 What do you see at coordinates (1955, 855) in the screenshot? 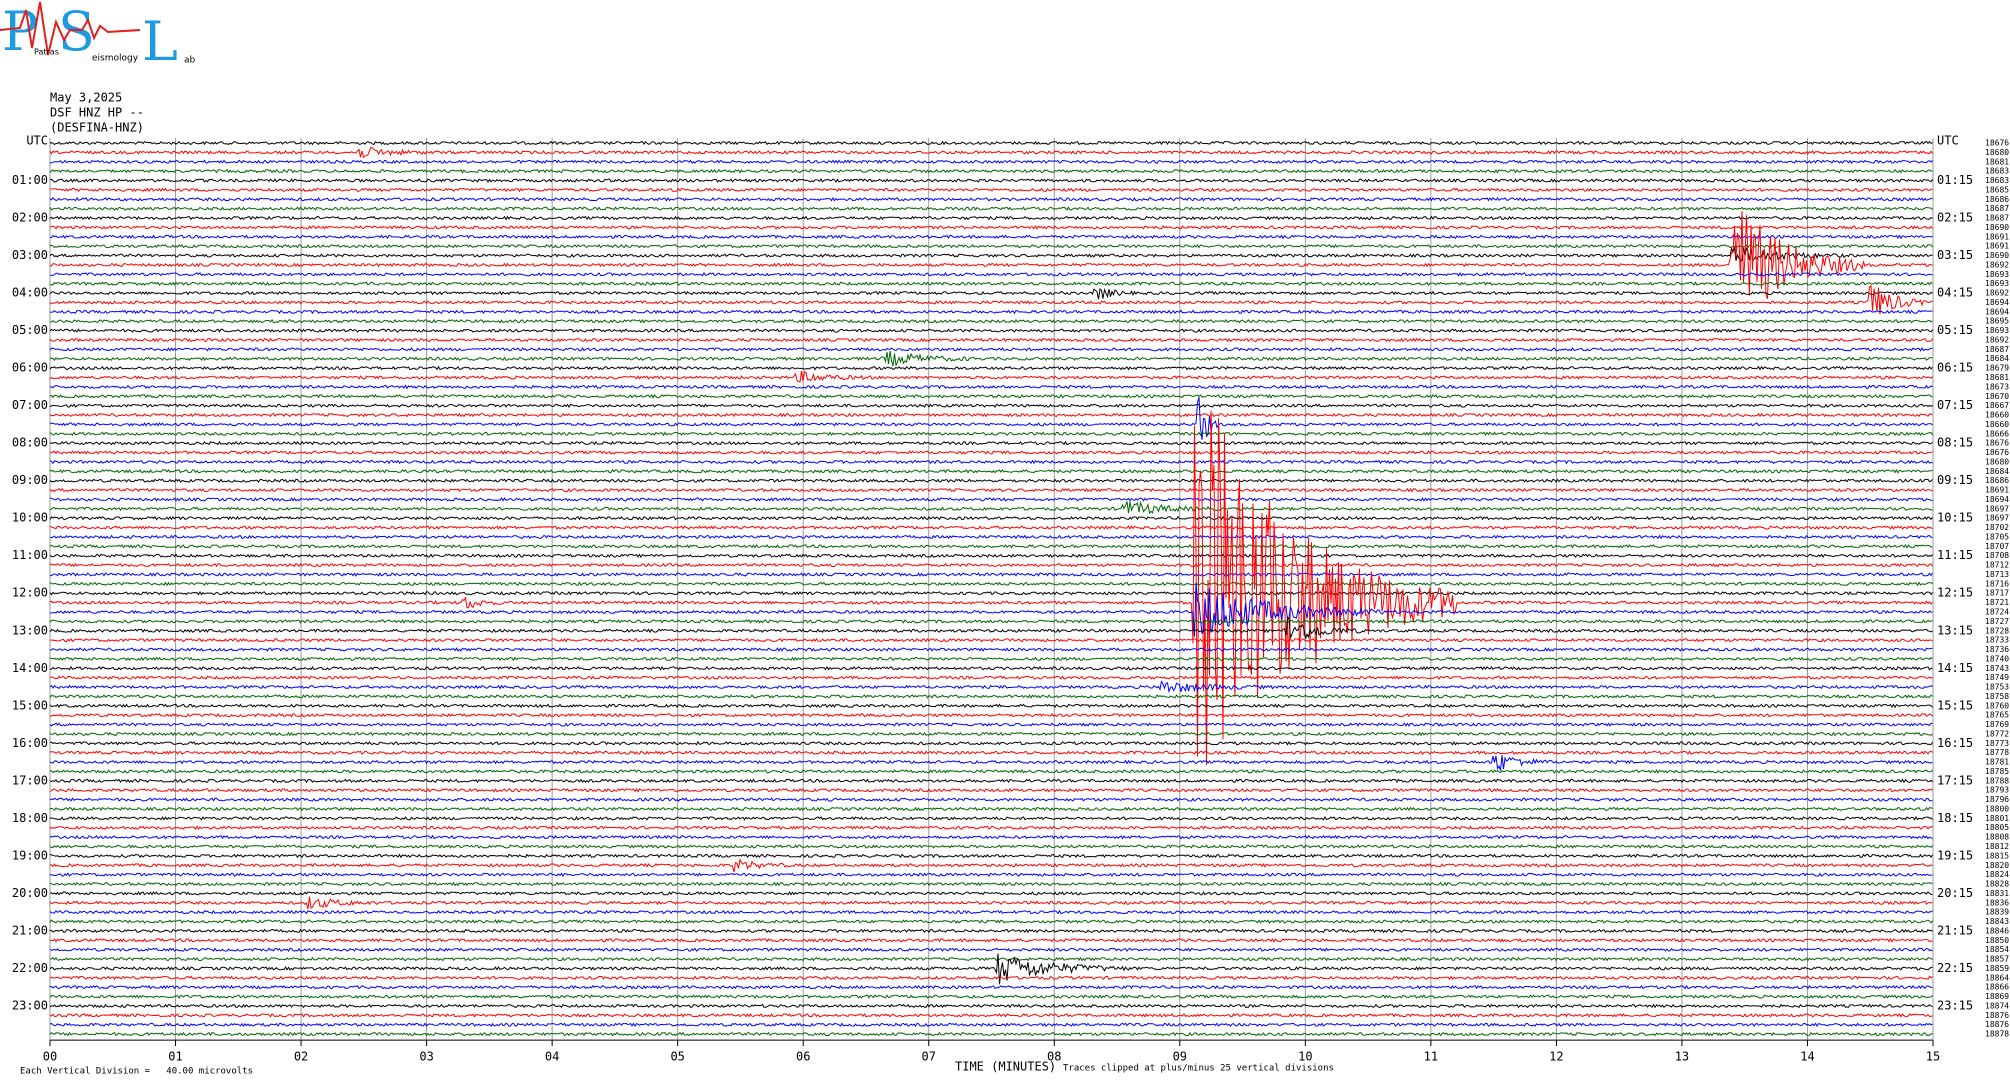
I see `right-time-label: 19:15` at bounding box center [1955, 855].